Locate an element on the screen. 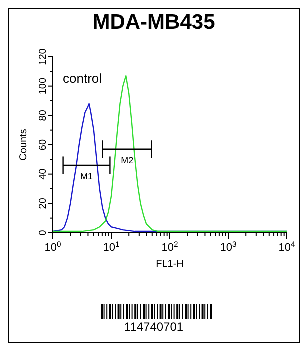  x-tick-label: 10$^{2}$ is located at coordinates (170, 247).